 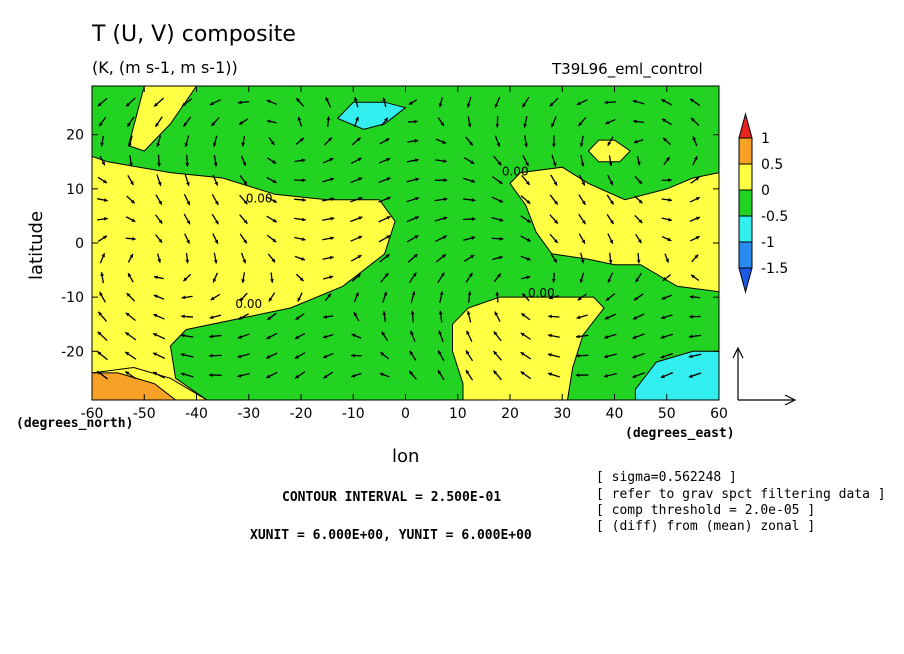 What do you see at coordinates (666, 477) in the screenshot?
I see `note-sigma: [ sigma=0.562248 ]` at bounding box center [666, 477].